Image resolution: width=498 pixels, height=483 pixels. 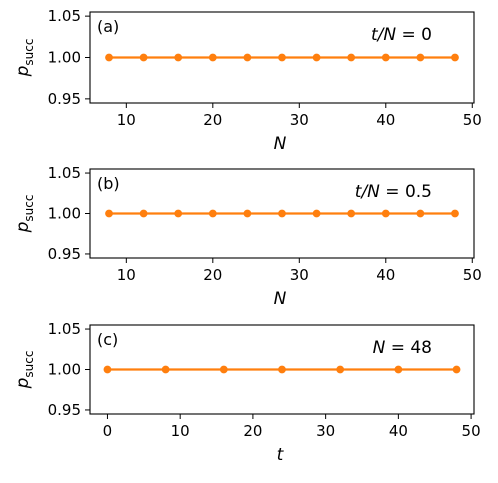 What do you see at coordinates (281, 455) in the screenshot?
I see `x-axis-label: t` at bounding box center [281, 455].